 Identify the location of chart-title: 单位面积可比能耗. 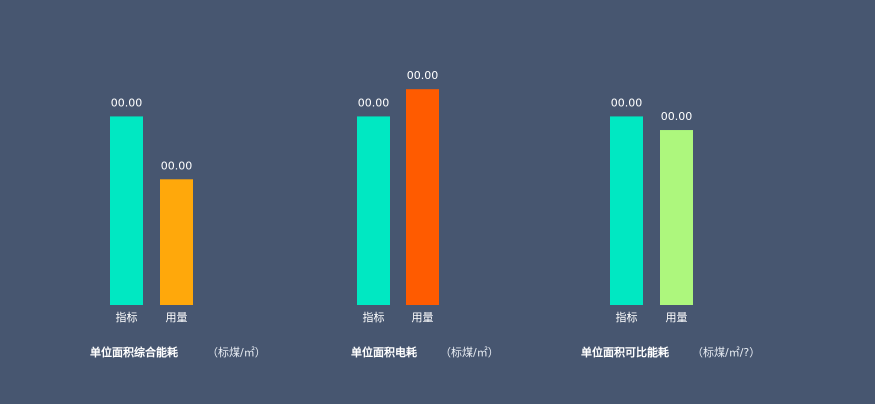
(625, 352).